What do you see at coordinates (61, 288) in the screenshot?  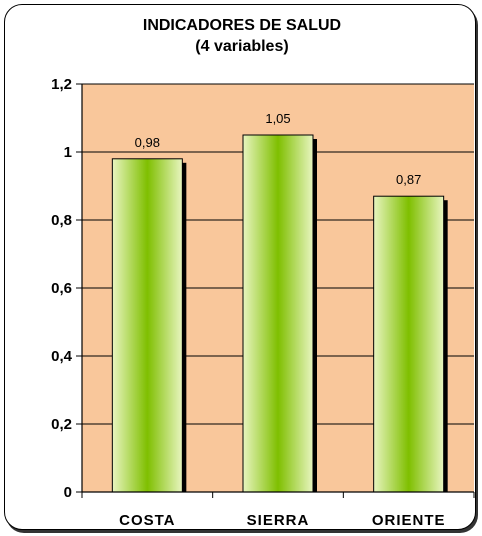 I see `y-tick-label: 0,6` at bounding box center [61, 288].